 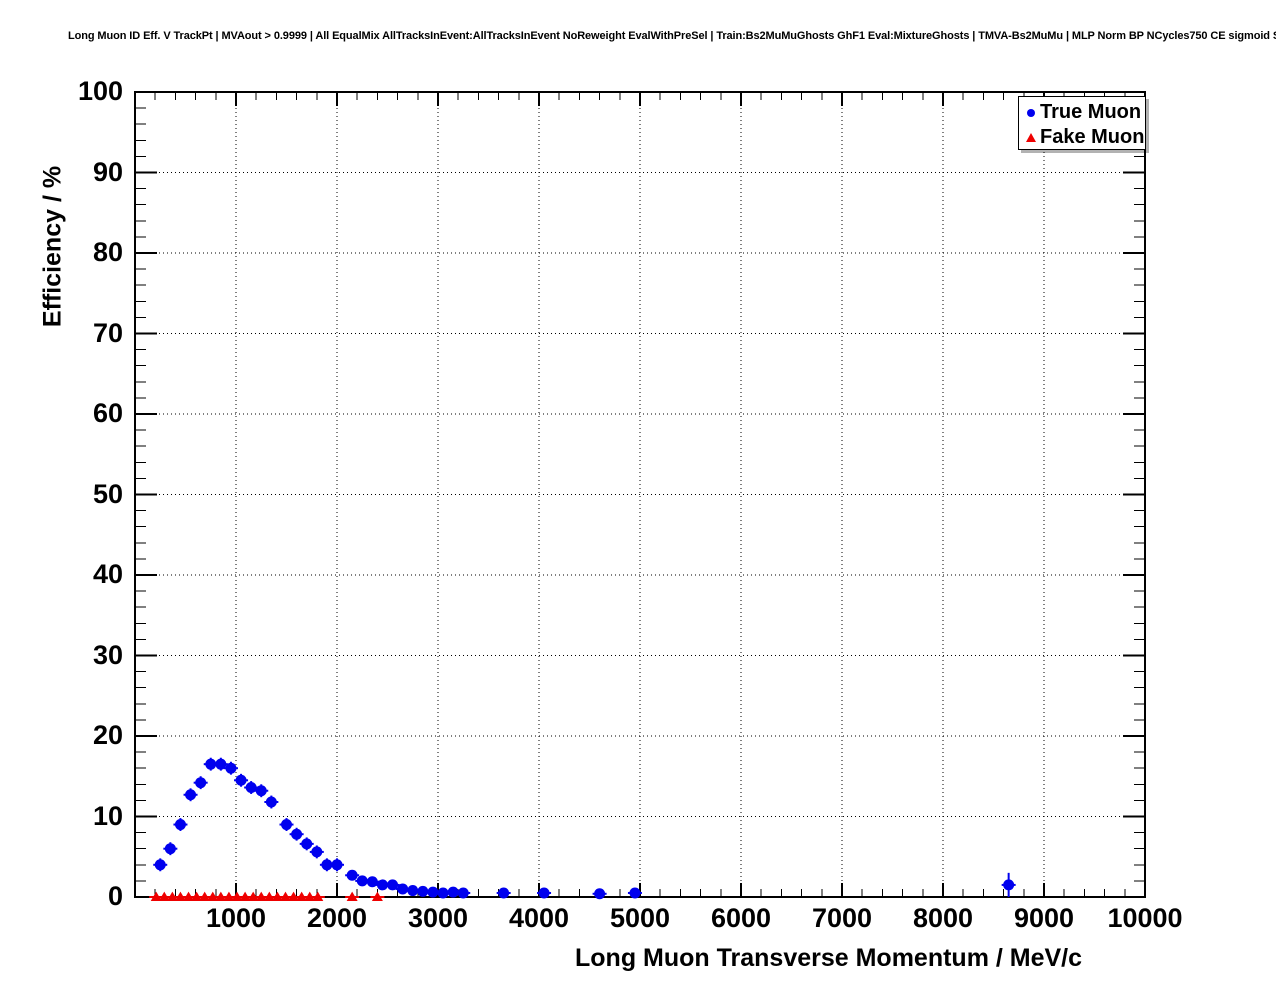 I want to click on y-tick-label: 20, so click(x=107, y=735).